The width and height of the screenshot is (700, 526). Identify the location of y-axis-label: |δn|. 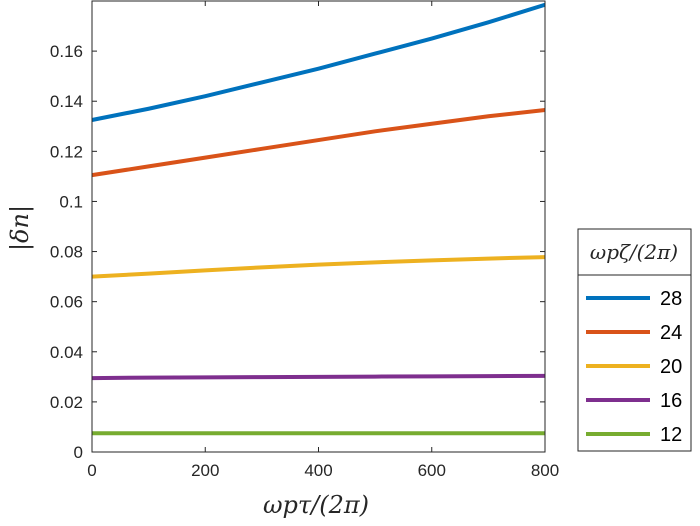
(20, 228).